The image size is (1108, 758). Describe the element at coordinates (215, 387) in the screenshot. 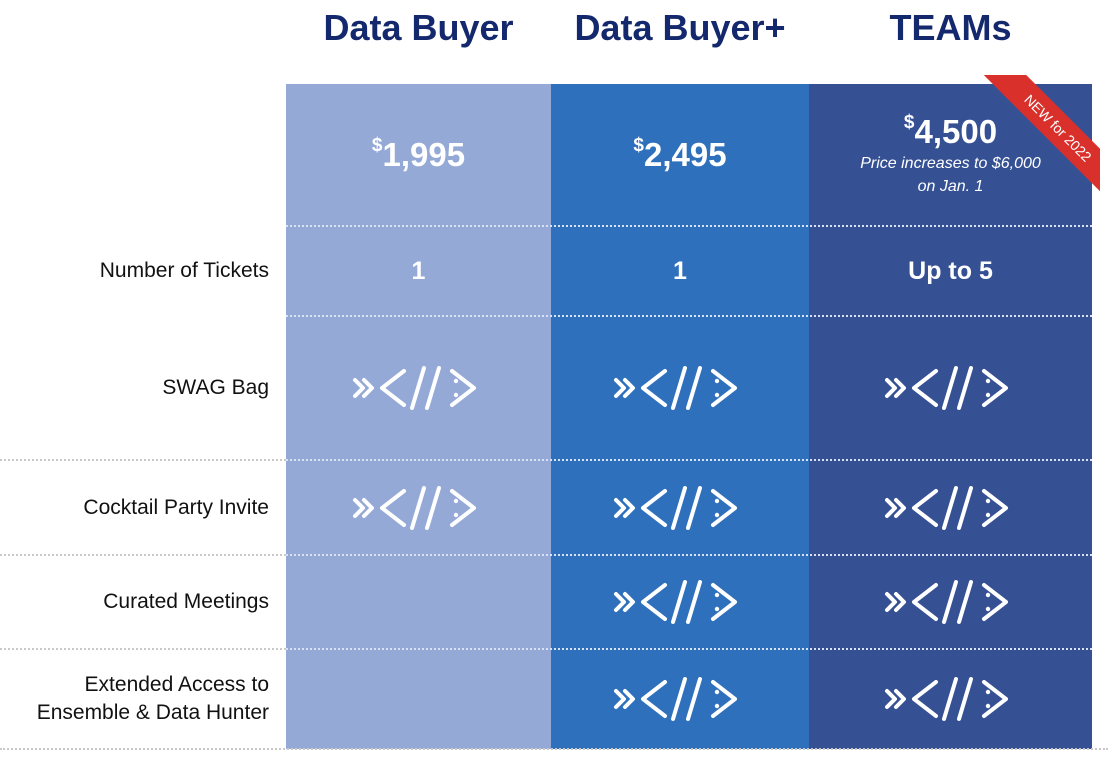

I see `row-label-swag: SWAG Bag` at that location.